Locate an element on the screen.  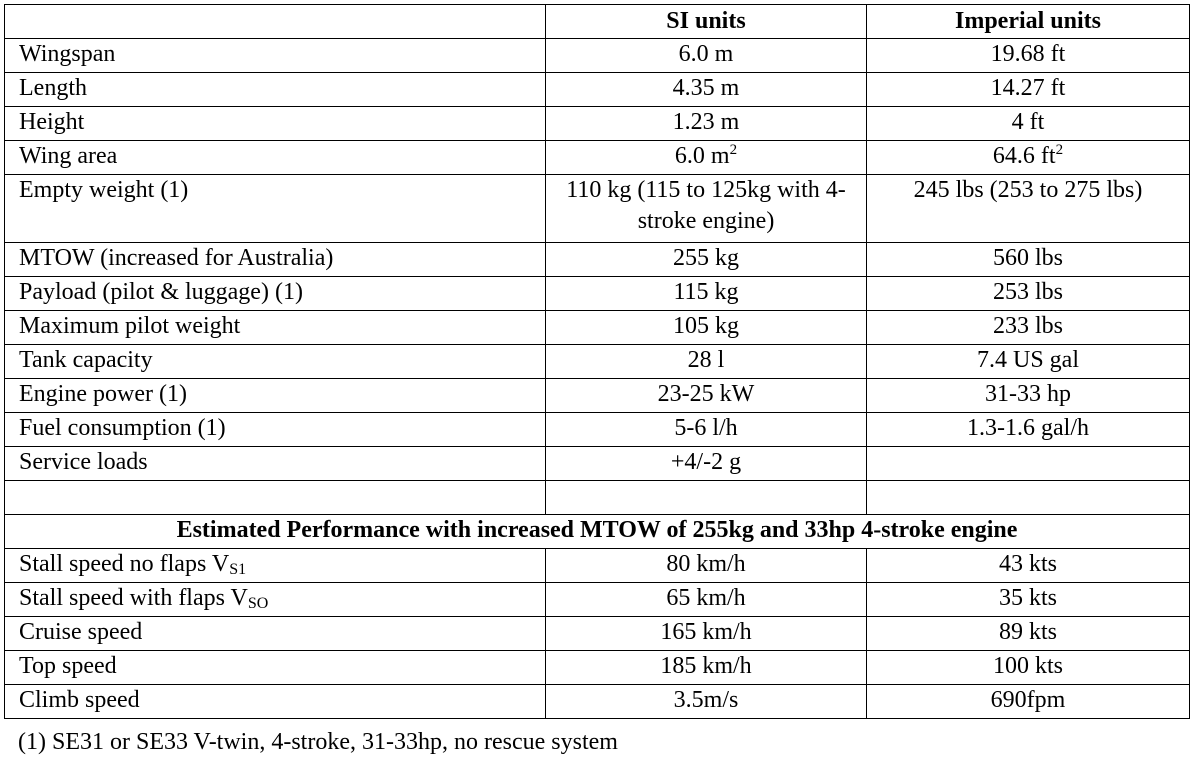
cell: 1.23 m is located at coordinates (706, 123).